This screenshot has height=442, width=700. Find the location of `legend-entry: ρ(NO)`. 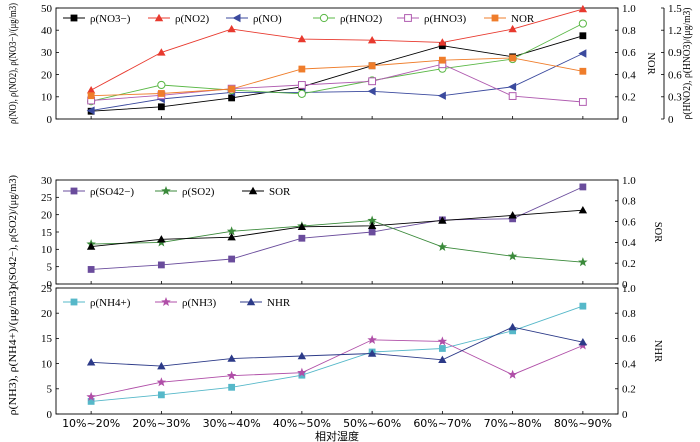

legend-entry: ρ(NO) is located at coordinates (254, 19).